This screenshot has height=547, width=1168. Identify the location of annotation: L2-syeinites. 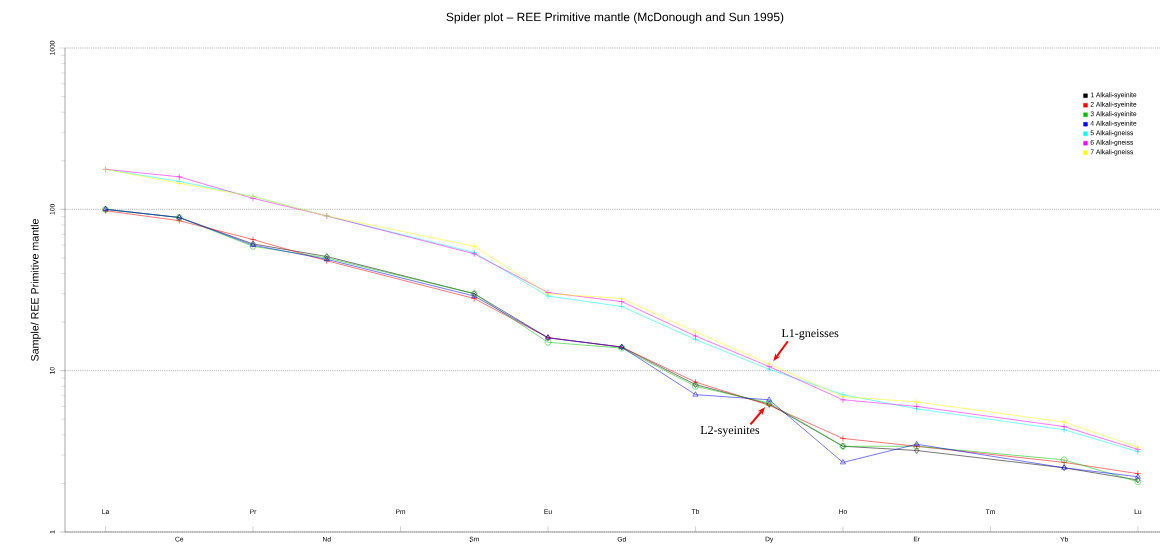
(730, 431).